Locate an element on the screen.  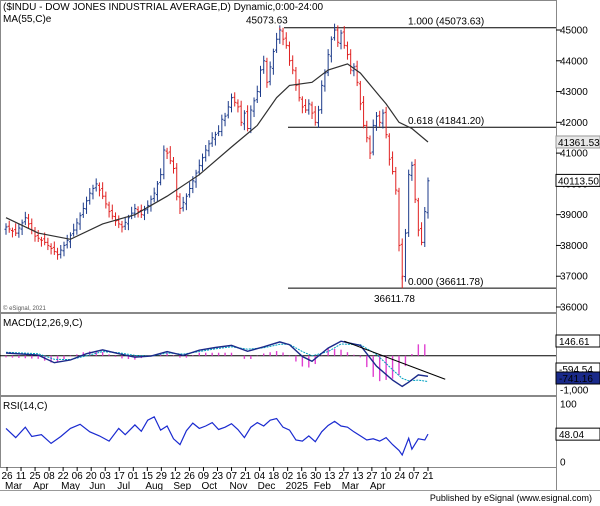
date-tick-day: 03 is located at coordinates (106, 476).